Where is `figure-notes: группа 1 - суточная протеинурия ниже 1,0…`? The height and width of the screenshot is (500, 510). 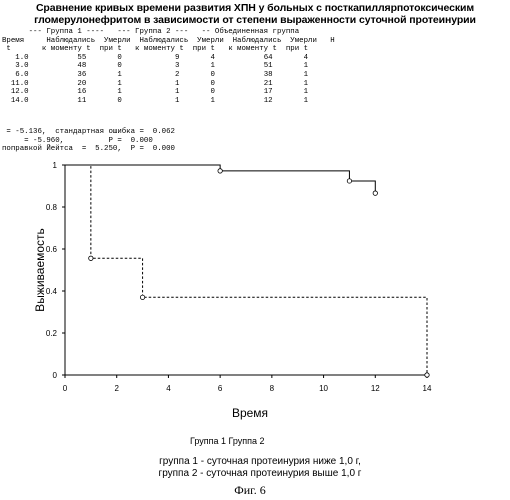 figure-notes: группа 1 - суточная протеинурия ниже 1,0… is located at coordinates (260, 468).